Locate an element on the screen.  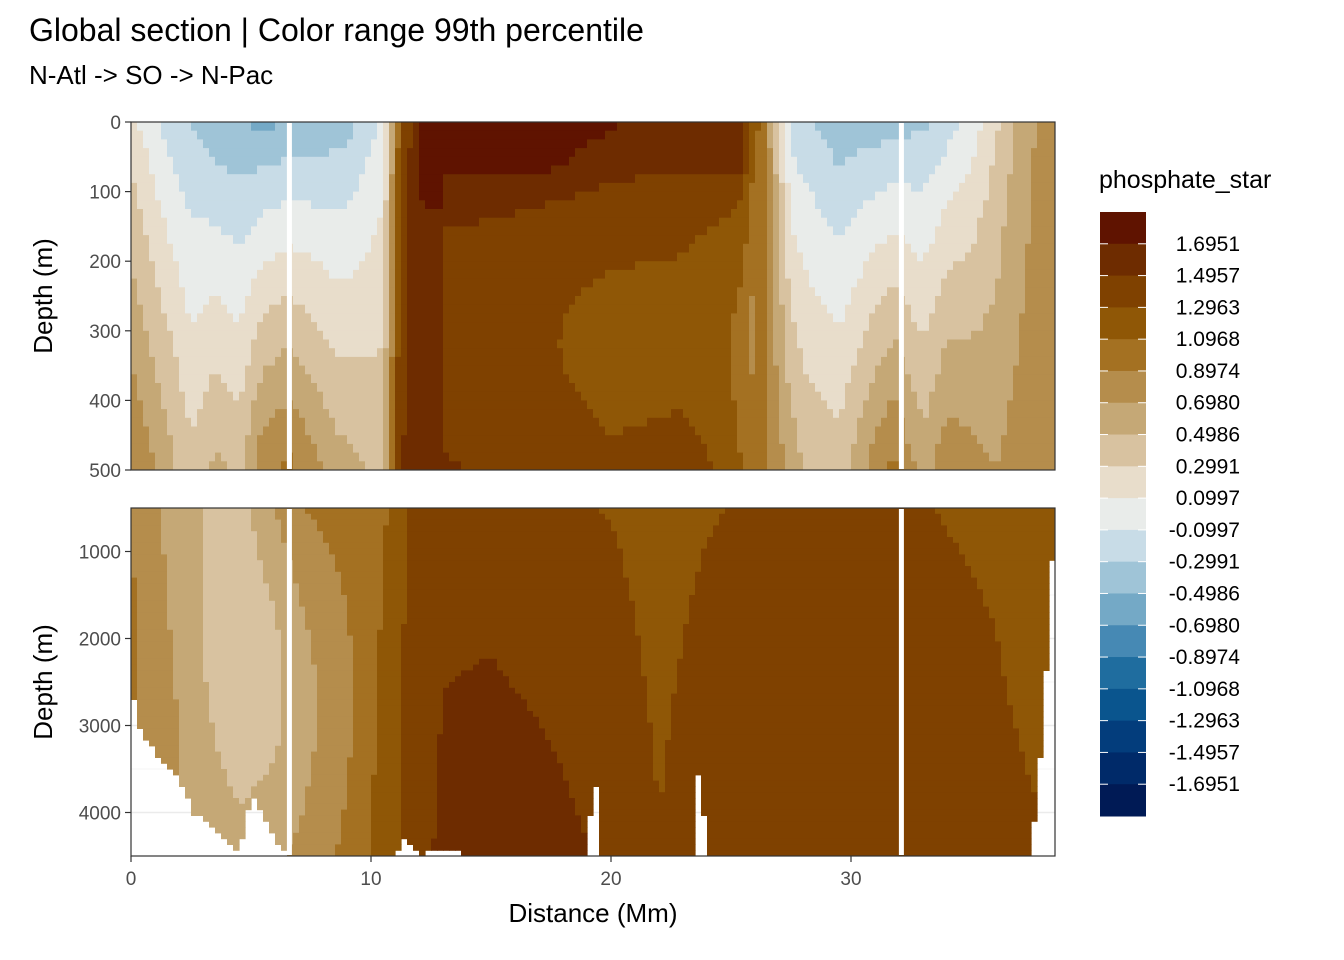
x-tick-label: 20 is located at coordinates (610, 879).